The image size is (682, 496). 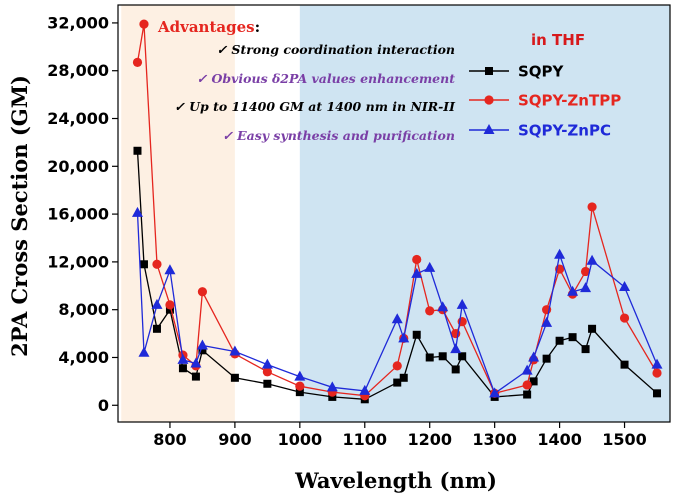 I want to click on legend-entries: SQPY SQPY-ZnTPP SQPY-ZnPC, so click(x=545, y=101).